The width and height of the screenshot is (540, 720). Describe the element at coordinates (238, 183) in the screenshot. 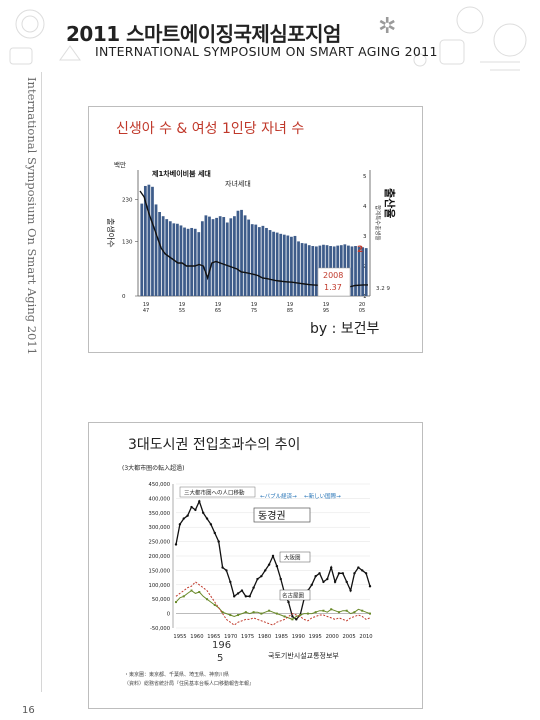

I see `children-label: 자녀세대` at that location.